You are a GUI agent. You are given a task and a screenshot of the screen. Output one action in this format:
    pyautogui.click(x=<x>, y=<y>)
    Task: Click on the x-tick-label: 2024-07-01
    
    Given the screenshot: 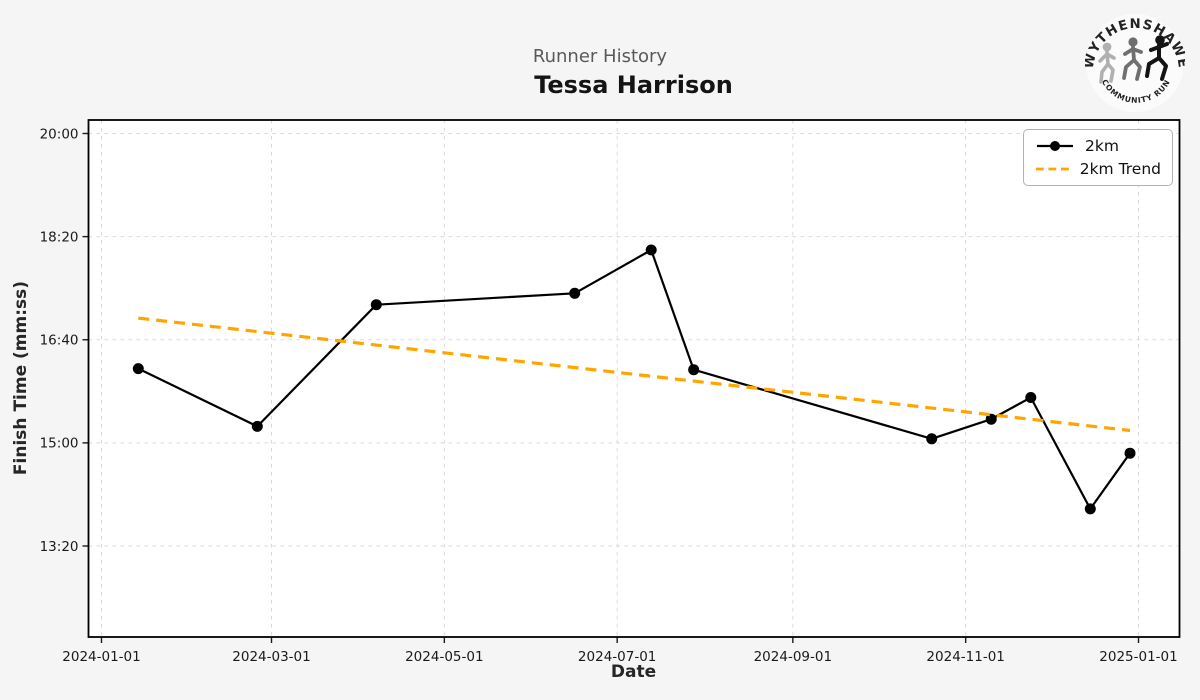 What is the action you would take?
    pyautogui.click(x=617, y=657)
    